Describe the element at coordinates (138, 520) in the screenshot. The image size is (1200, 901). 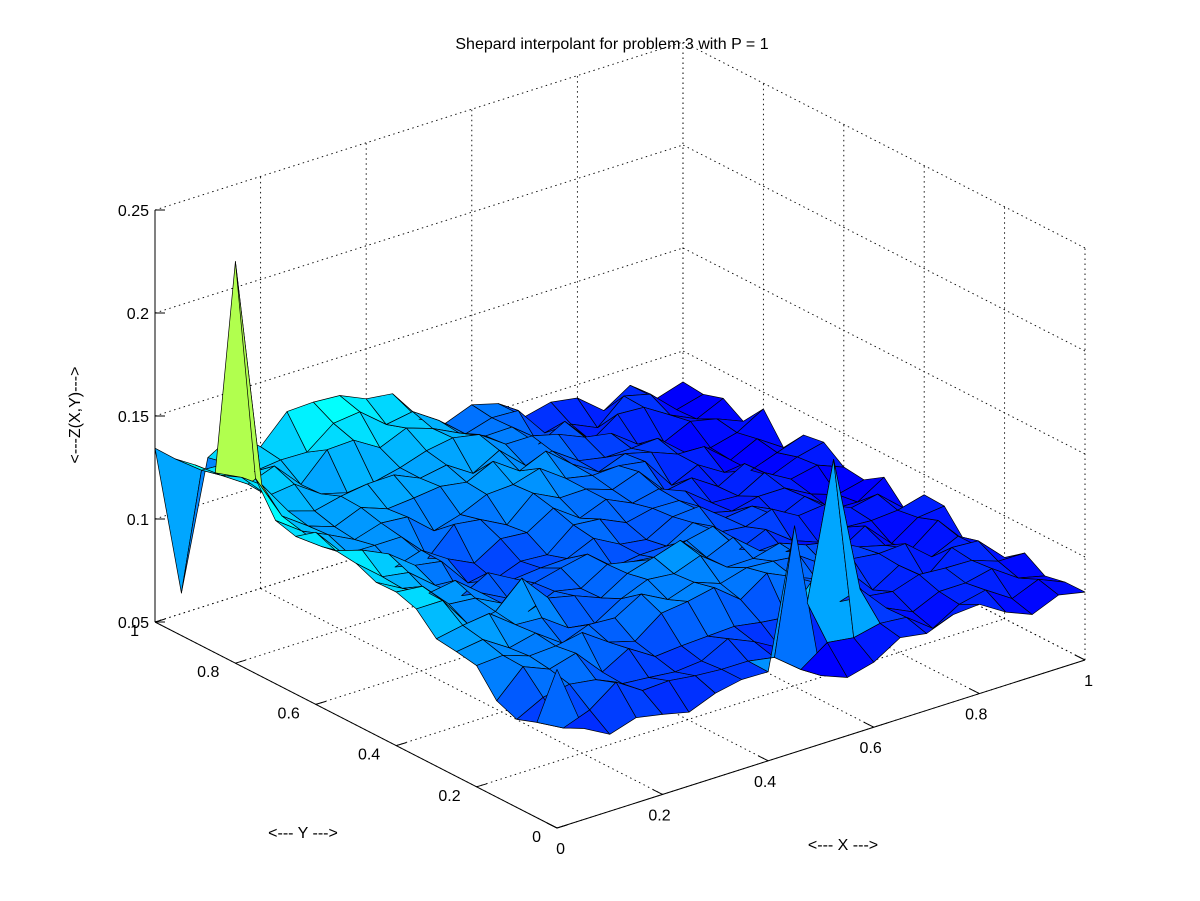
I see `z-tick-label: 0.1` at that location.